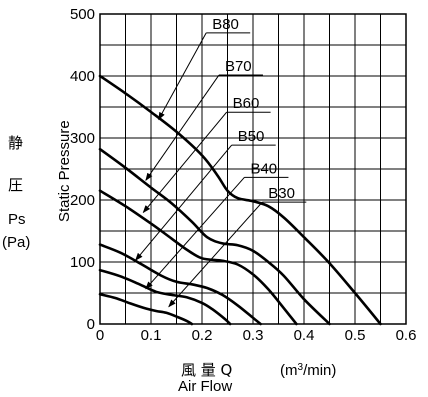  Describe the element at coordinates (82, 169) in the screenshot. I see `y-tick-labels: 0 100 200 300 400 500` at that location.